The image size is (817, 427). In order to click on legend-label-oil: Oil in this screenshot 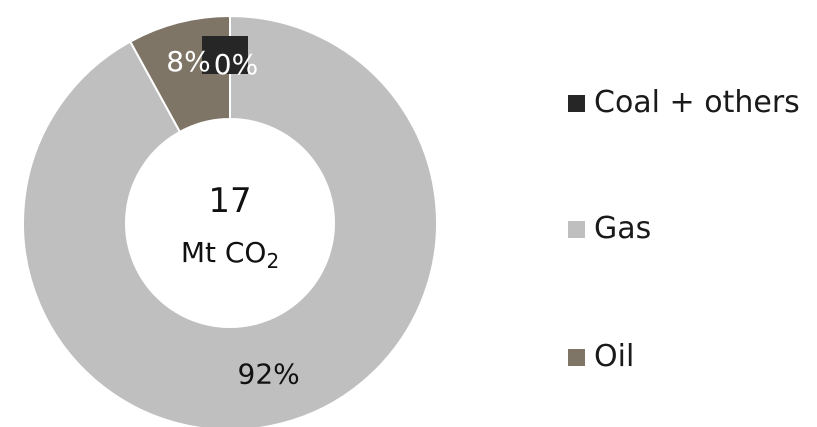, I will do `click(614, 356)`.